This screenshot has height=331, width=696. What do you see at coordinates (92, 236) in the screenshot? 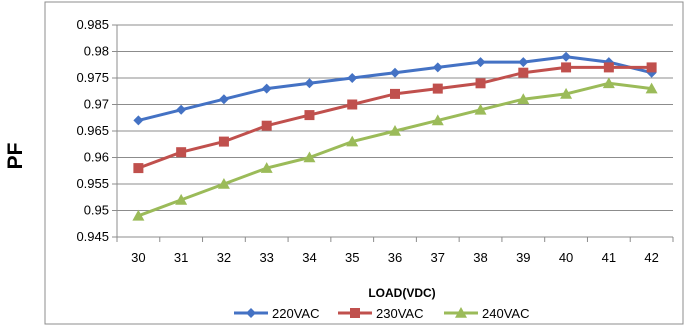
I see `y-tick-label: 0.945` at bounding box center [92, 236].